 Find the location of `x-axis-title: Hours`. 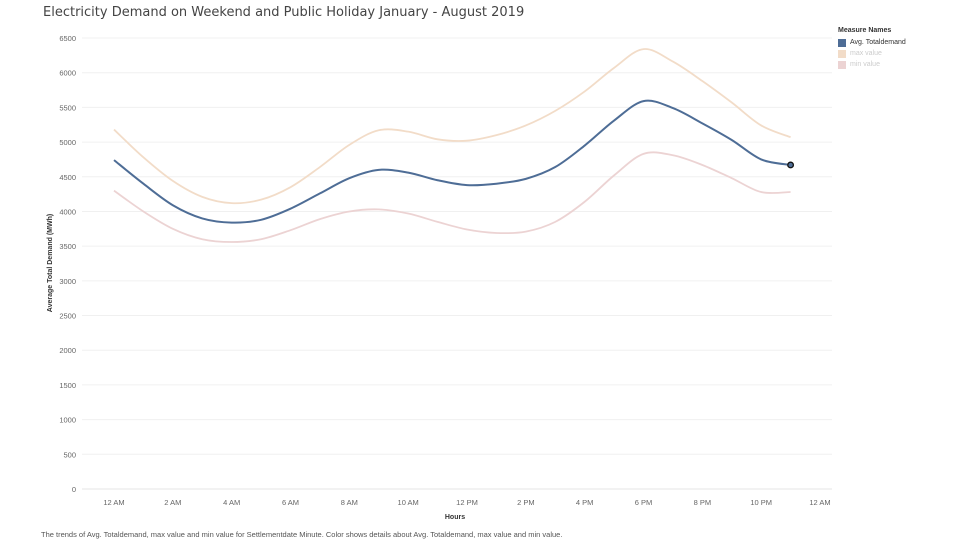

x-axis-title: Hours is located at coordinates (455, 517).